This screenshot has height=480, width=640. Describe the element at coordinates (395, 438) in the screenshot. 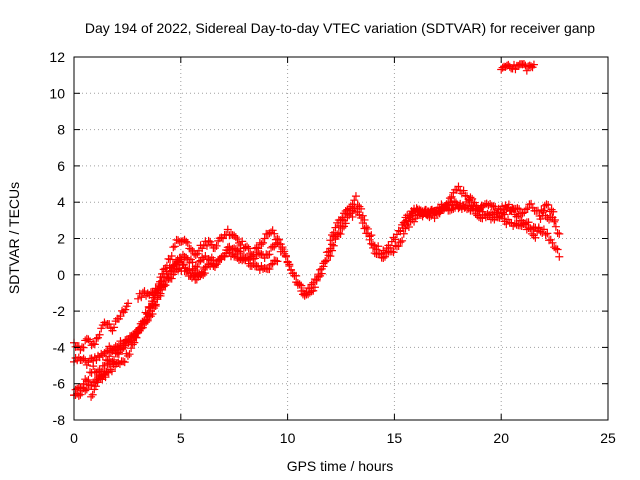

I see `x-tick-label: 15` at that location.